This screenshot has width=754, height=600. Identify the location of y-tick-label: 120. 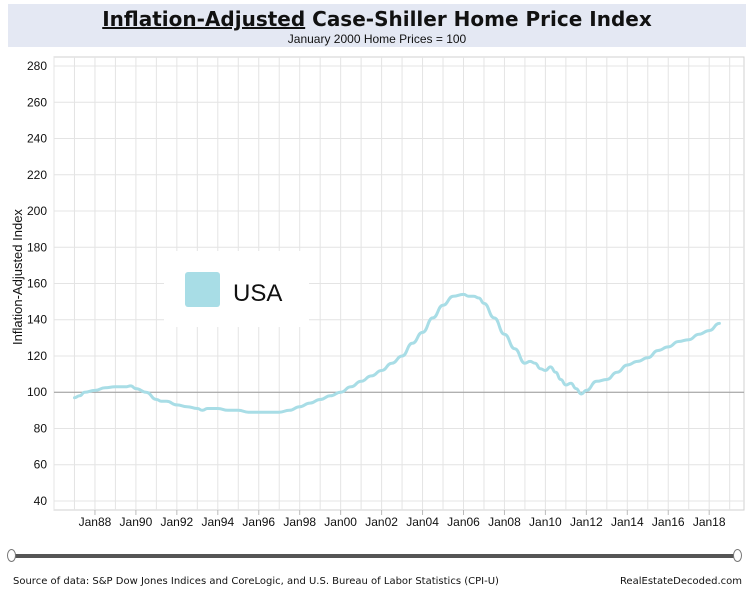
(37, 356).